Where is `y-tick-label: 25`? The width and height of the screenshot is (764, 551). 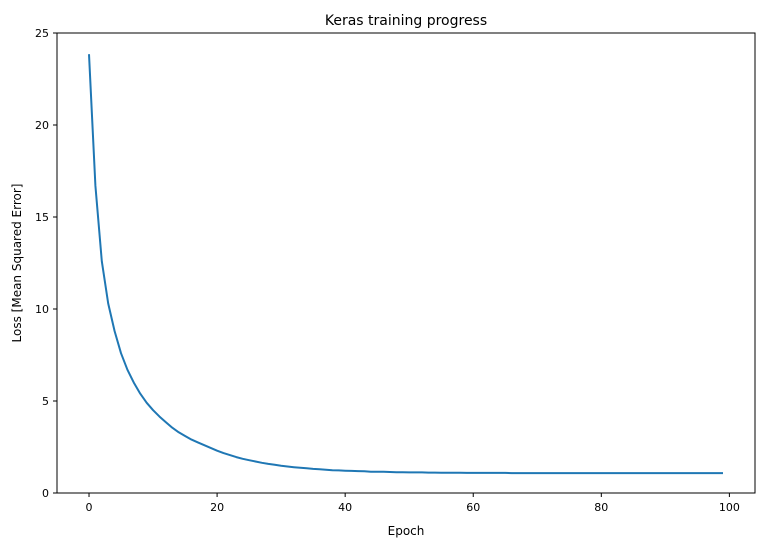 y-tick-label: 25 is located at coordinates (42, 33).